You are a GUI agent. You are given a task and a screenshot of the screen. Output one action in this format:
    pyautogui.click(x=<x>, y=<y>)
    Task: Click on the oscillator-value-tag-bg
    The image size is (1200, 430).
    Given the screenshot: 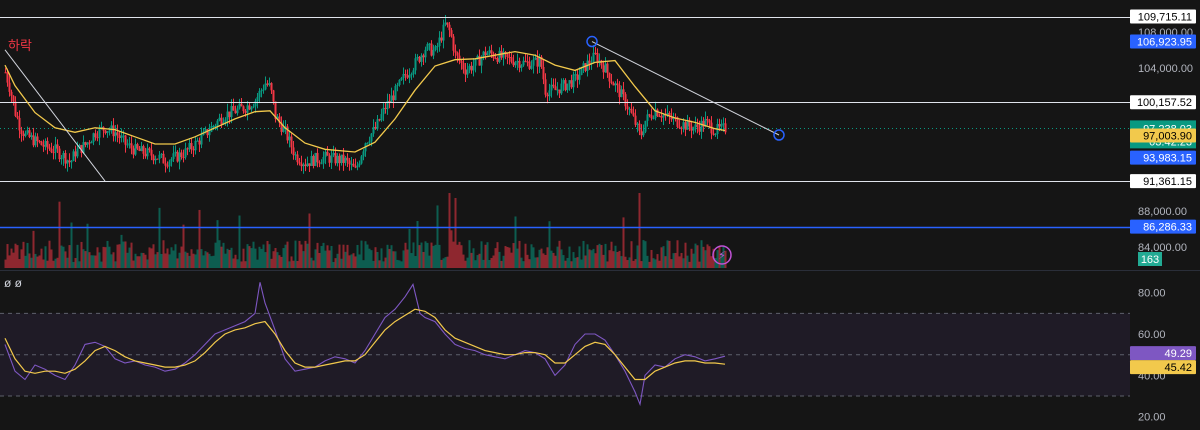 What is the action you would take?
    pyautogui.click(x=1163, y=353)
    